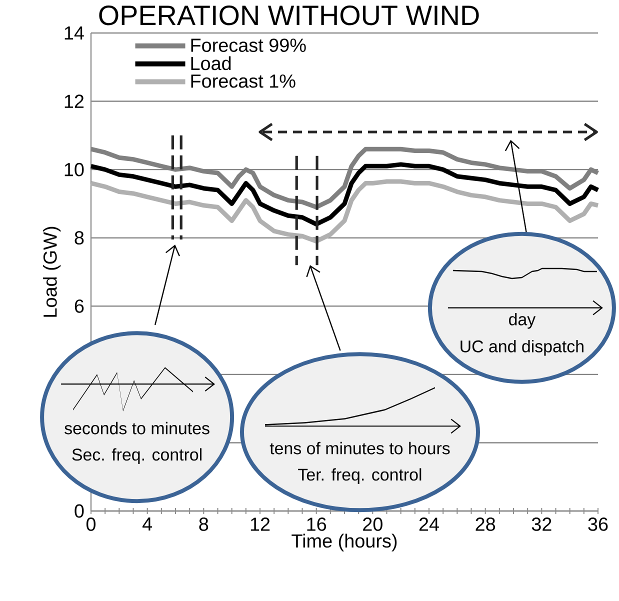 This screenshot has height=601, width=619. I want to click on y-tick-label: 10, so click(74, 169).